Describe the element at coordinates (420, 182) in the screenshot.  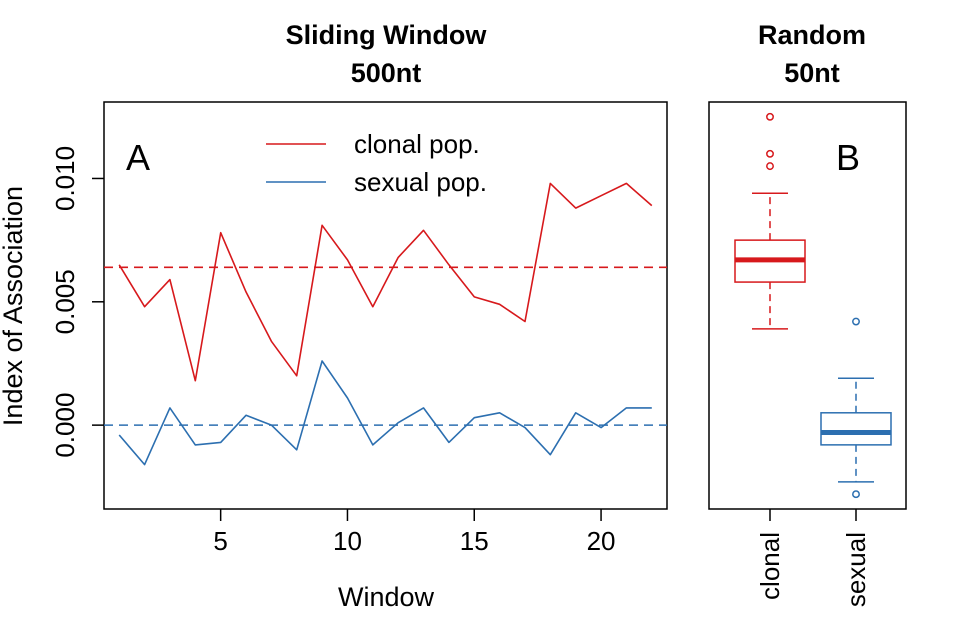
I see `legend-sexual-label: sexual pop.` at that location.